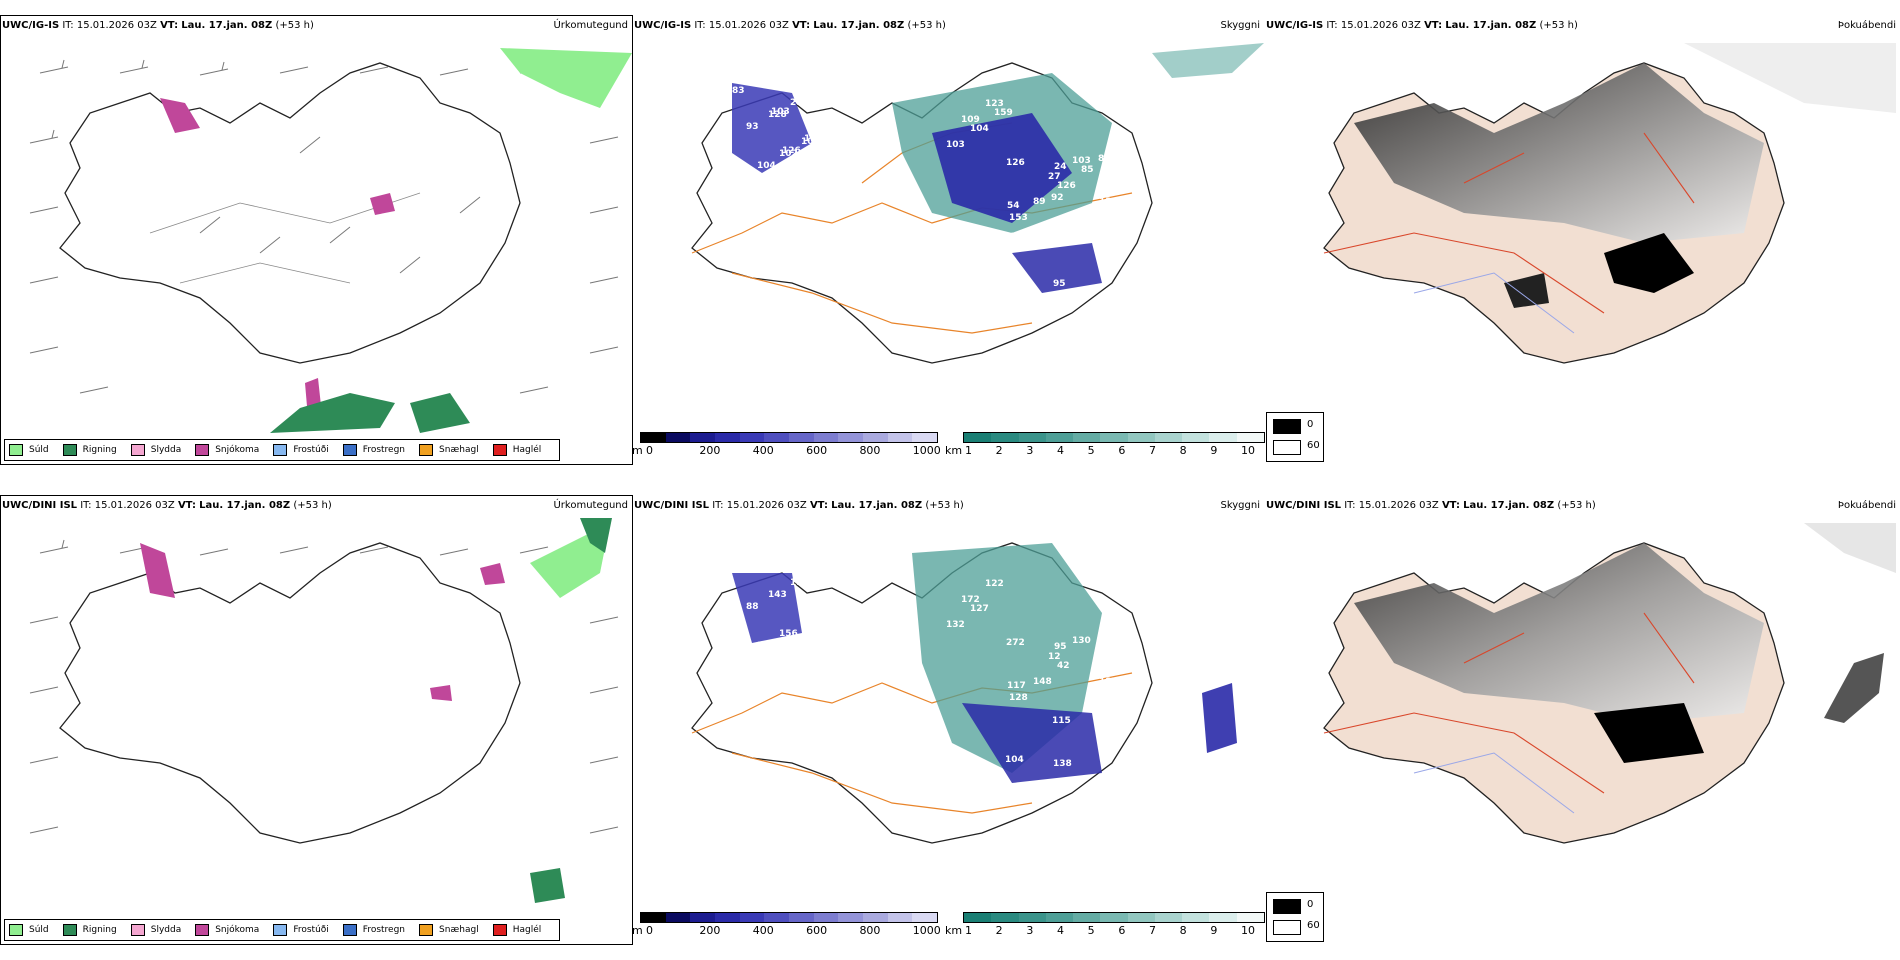  What do you see at coordinates (89, 930) in the screenshot?
I see `legend-item: Rigning` at bounding box center [89, 930].